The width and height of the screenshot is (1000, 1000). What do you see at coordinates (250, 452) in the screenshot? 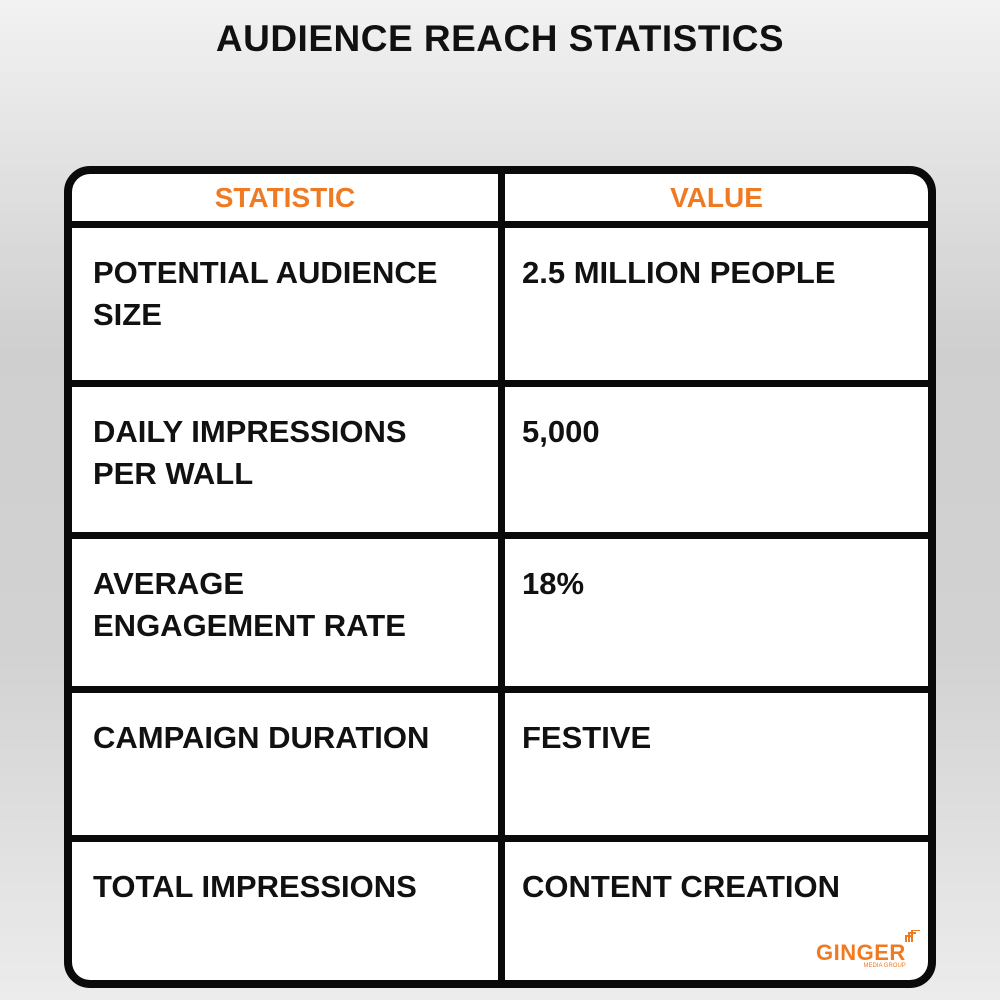
I see `statistic-label: DAILY IMPRESSIONS PER WALL` at bounding box center [250, 452].